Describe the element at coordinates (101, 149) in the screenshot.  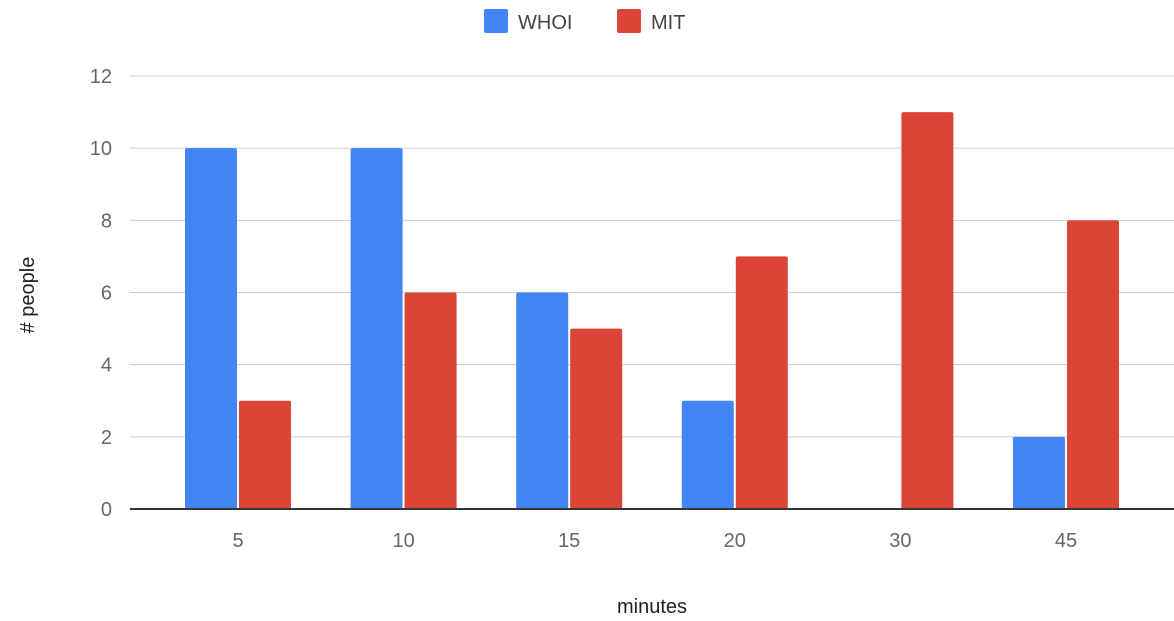
I see `y-tick-label-10: 10` at that location.